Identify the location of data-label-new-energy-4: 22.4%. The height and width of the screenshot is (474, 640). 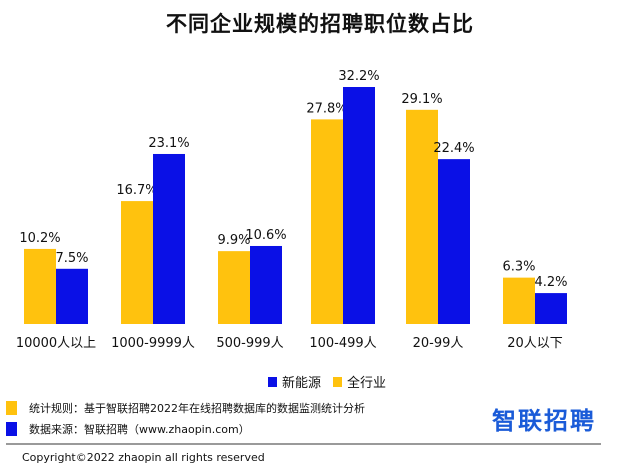
(453, 148).